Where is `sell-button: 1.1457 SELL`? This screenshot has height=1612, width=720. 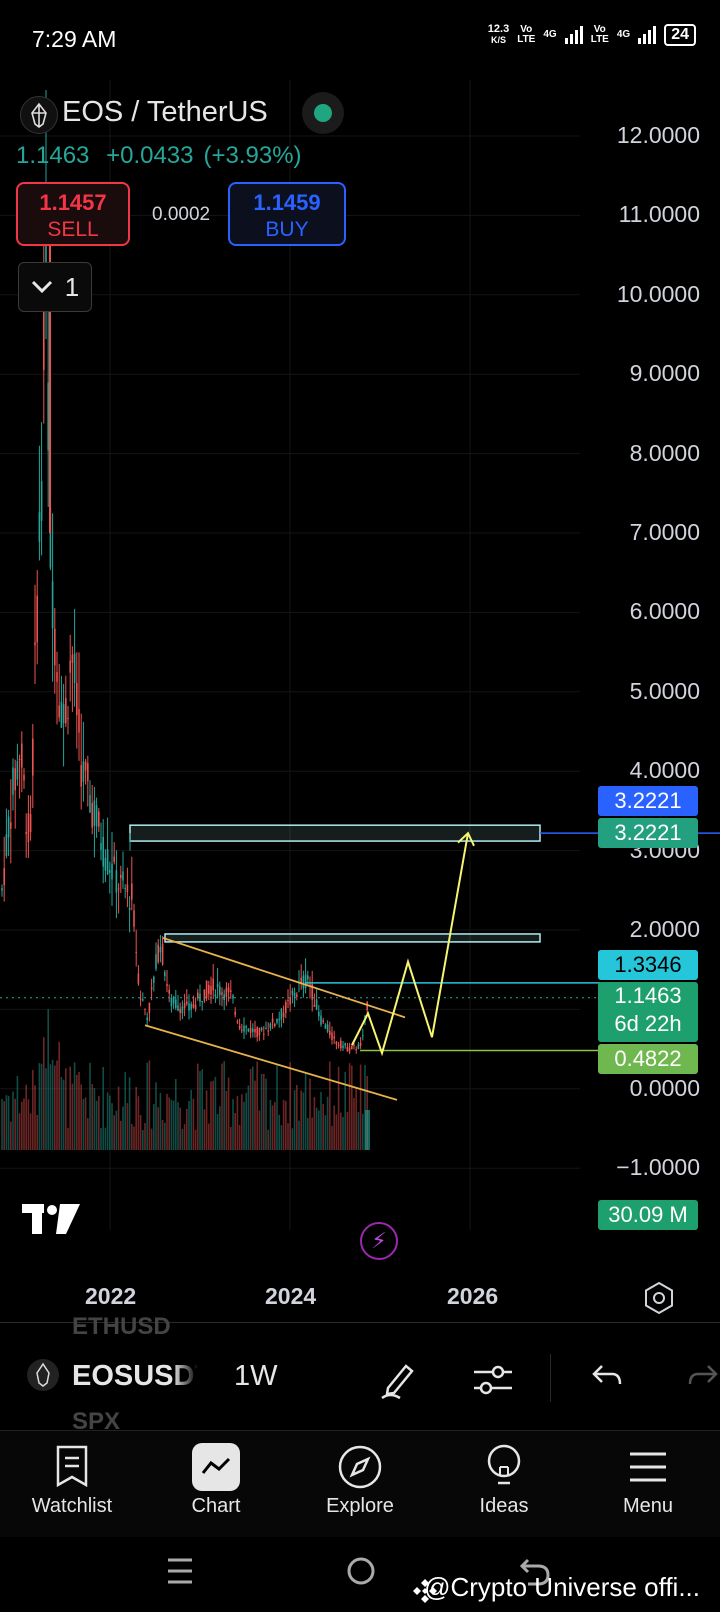 sell-button: 1.1457 SELL is located at coordinates (73, 214).